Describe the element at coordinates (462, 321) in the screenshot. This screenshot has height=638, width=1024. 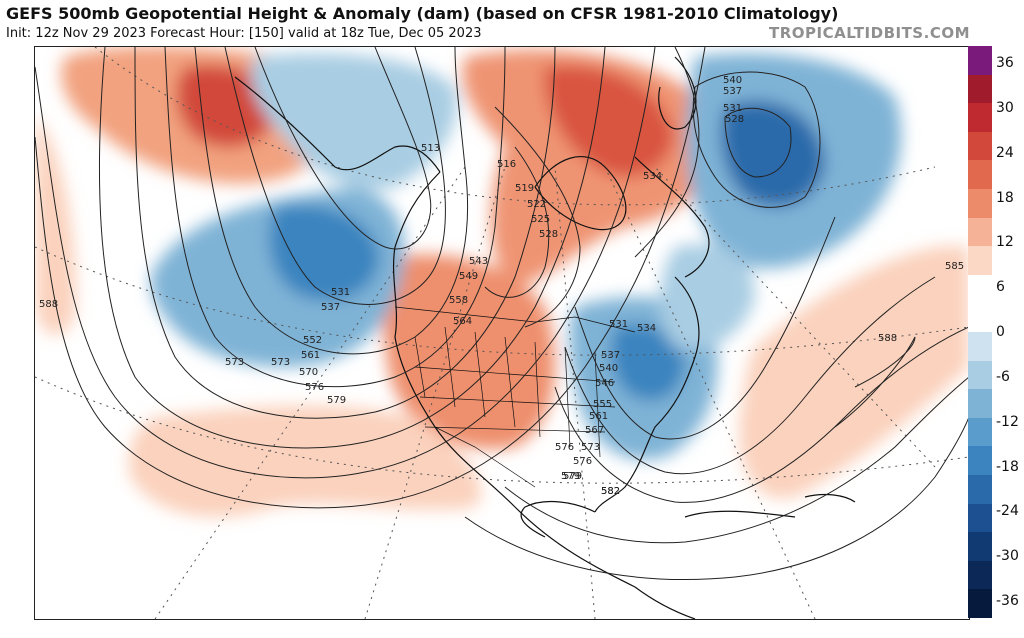
I see `contour-label: 564` at that location.